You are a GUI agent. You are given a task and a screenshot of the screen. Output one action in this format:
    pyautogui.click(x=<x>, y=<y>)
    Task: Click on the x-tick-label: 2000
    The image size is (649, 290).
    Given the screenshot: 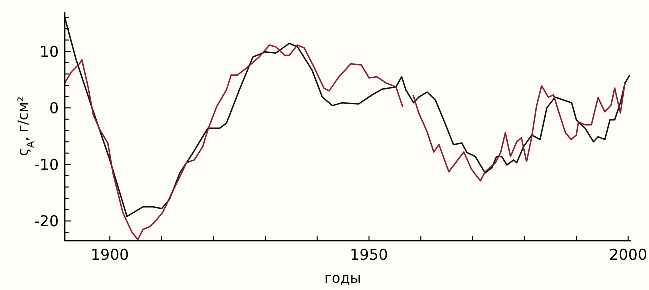 What is the action you would take?
    pyautogui.click(x=628, y=255)
    